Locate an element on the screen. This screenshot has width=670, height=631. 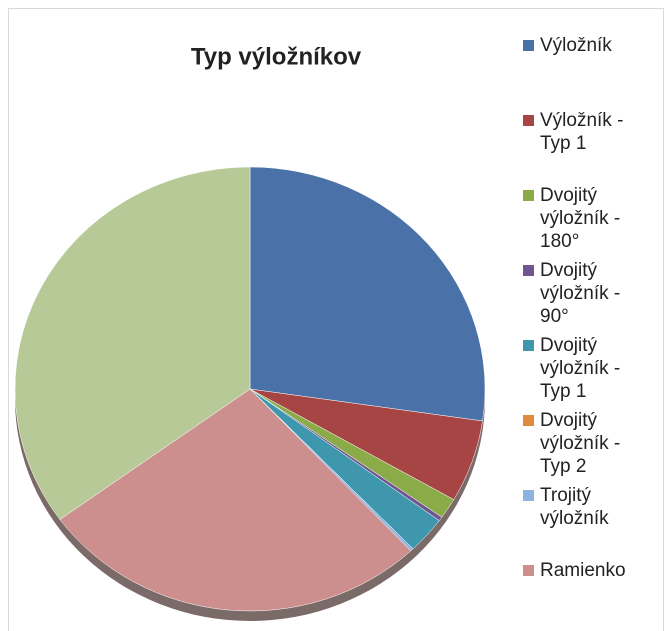
legend-item: Dvojitý výložník - Typ 1 is located at coordinates (587, 368).